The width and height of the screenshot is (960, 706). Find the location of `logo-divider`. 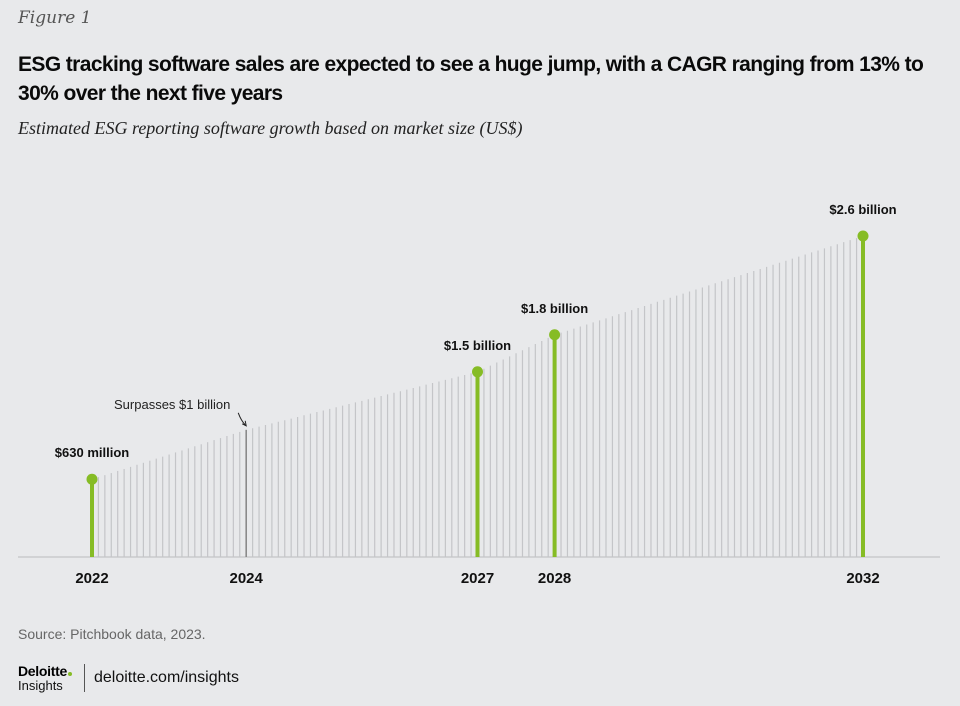

logo-divider is located at coordinates (84, 678).